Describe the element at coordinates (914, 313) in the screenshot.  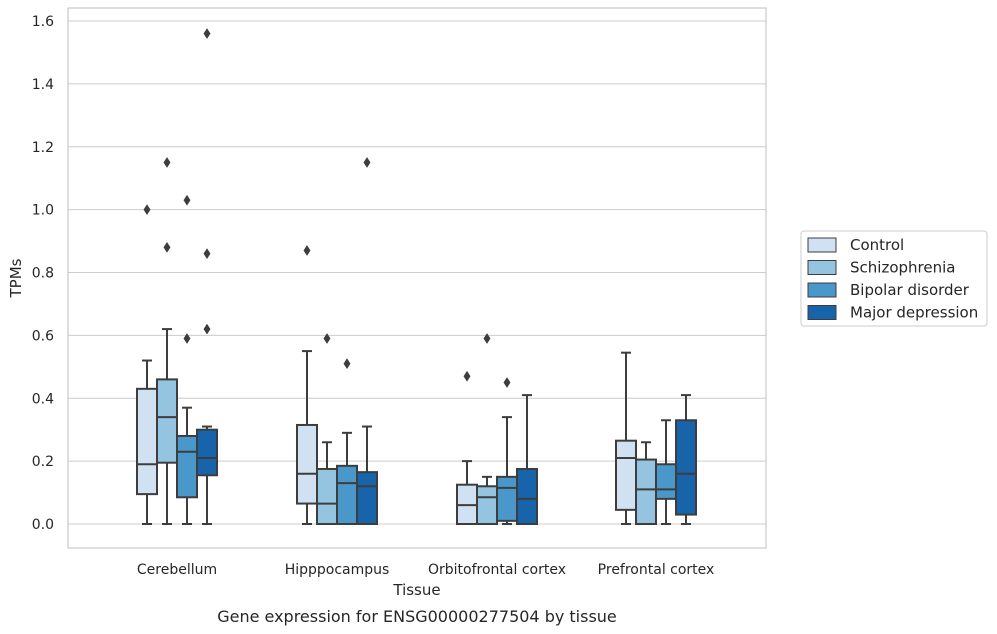
I see `legend-entry-label: Major depression` at that location.